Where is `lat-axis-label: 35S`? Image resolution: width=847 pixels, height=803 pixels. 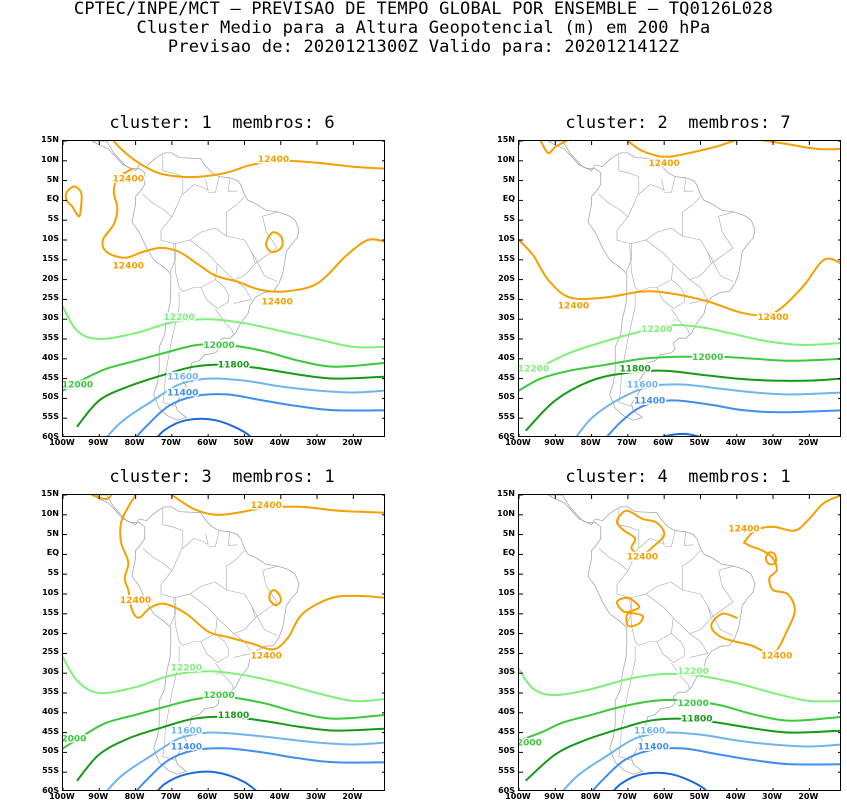
lat-axis-label: 35S is located at coordinates (50, 691).